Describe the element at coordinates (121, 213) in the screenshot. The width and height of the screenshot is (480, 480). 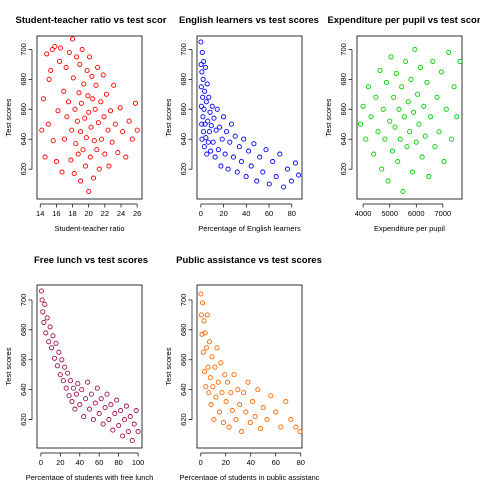
I see `x-tick-label: 24` at that location.